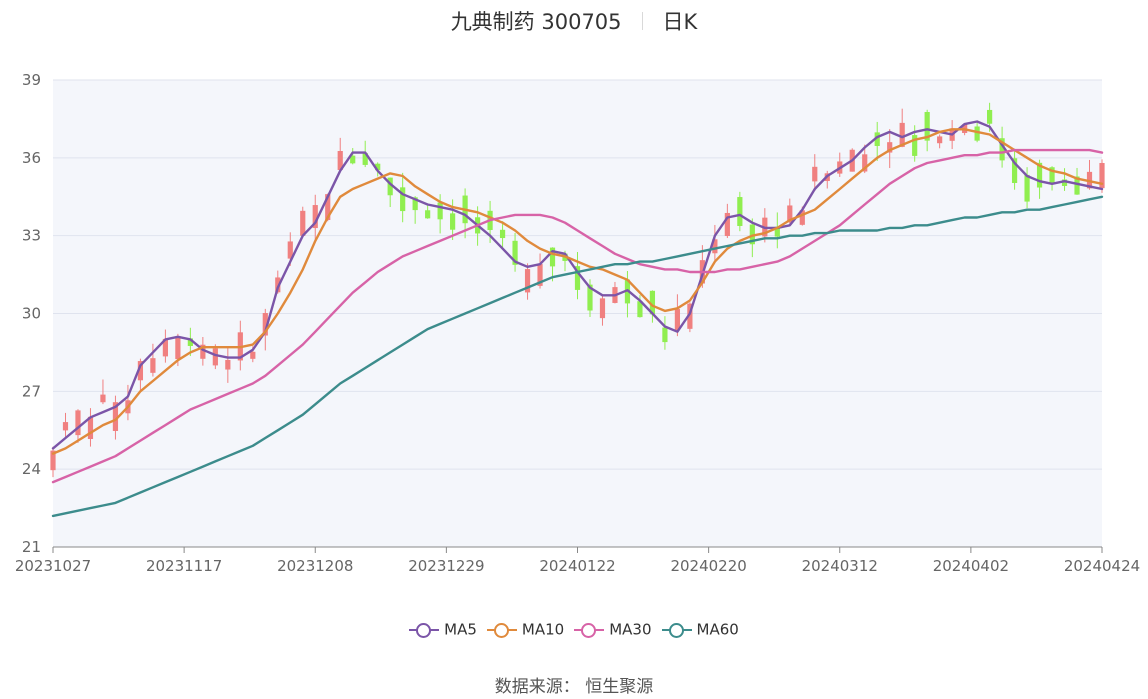  I want to click on y-tick-label: 33, so click(31, 236).